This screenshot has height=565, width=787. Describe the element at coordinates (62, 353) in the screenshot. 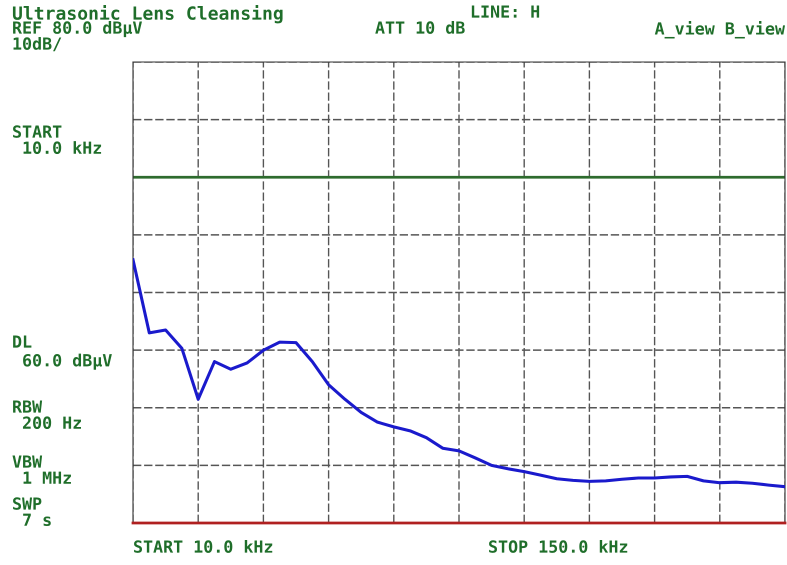

I see `ref-line-label: DL 60.0 dBµV` at that location.